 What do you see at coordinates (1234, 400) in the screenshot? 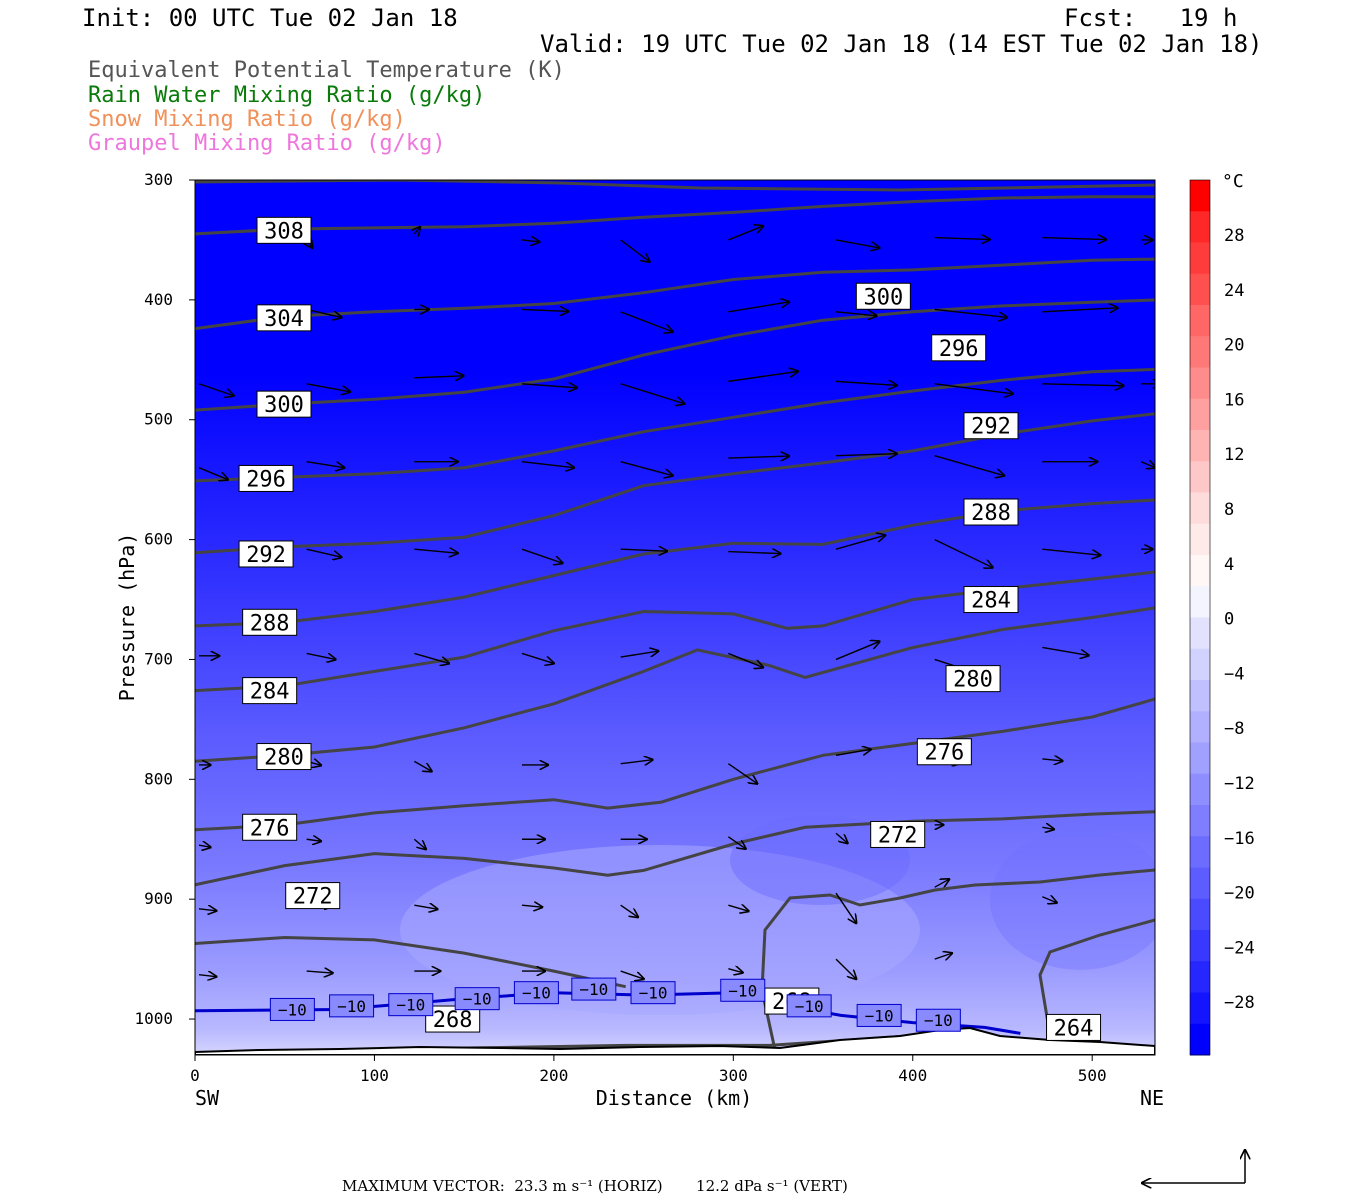
I see `colorbar-label: 16` at bounding box center [1234, 400].